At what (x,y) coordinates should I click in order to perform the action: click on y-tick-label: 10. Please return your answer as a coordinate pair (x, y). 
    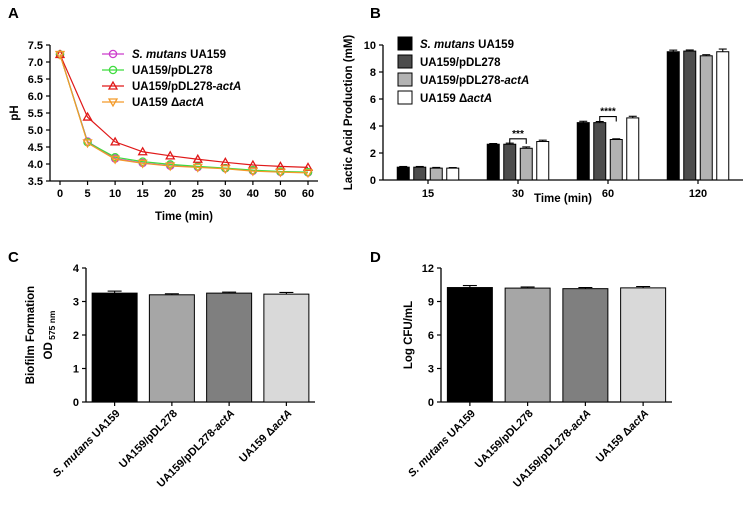
    Looking at the image, I should click on (370, 46).